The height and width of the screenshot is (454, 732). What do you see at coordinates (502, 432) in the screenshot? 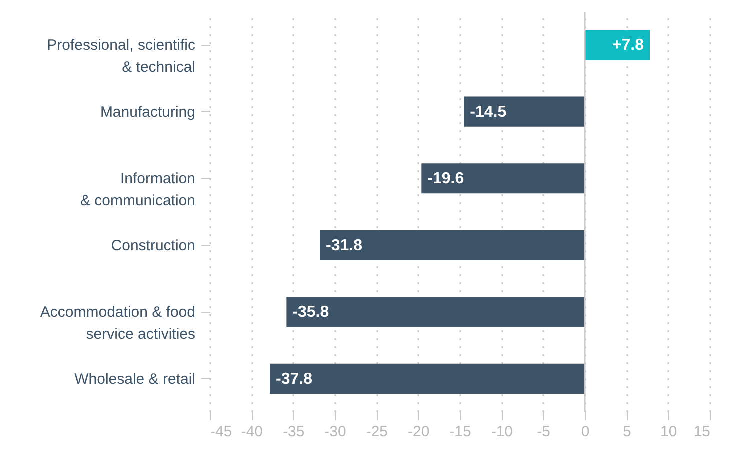
I see `x-tick-label: -10` at bounding box center [502, 432].